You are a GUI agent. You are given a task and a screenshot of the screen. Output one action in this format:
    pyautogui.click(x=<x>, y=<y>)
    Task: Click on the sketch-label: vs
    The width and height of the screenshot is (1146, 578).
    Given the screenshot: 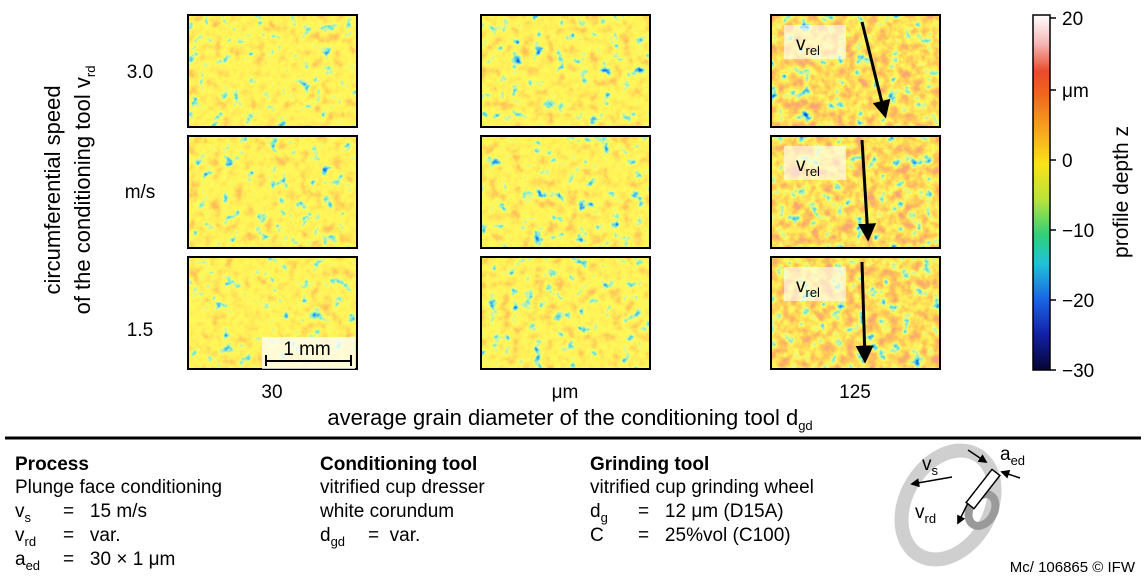 What is the action you would take?
    pyautogui.click(x=930, y=466)
    